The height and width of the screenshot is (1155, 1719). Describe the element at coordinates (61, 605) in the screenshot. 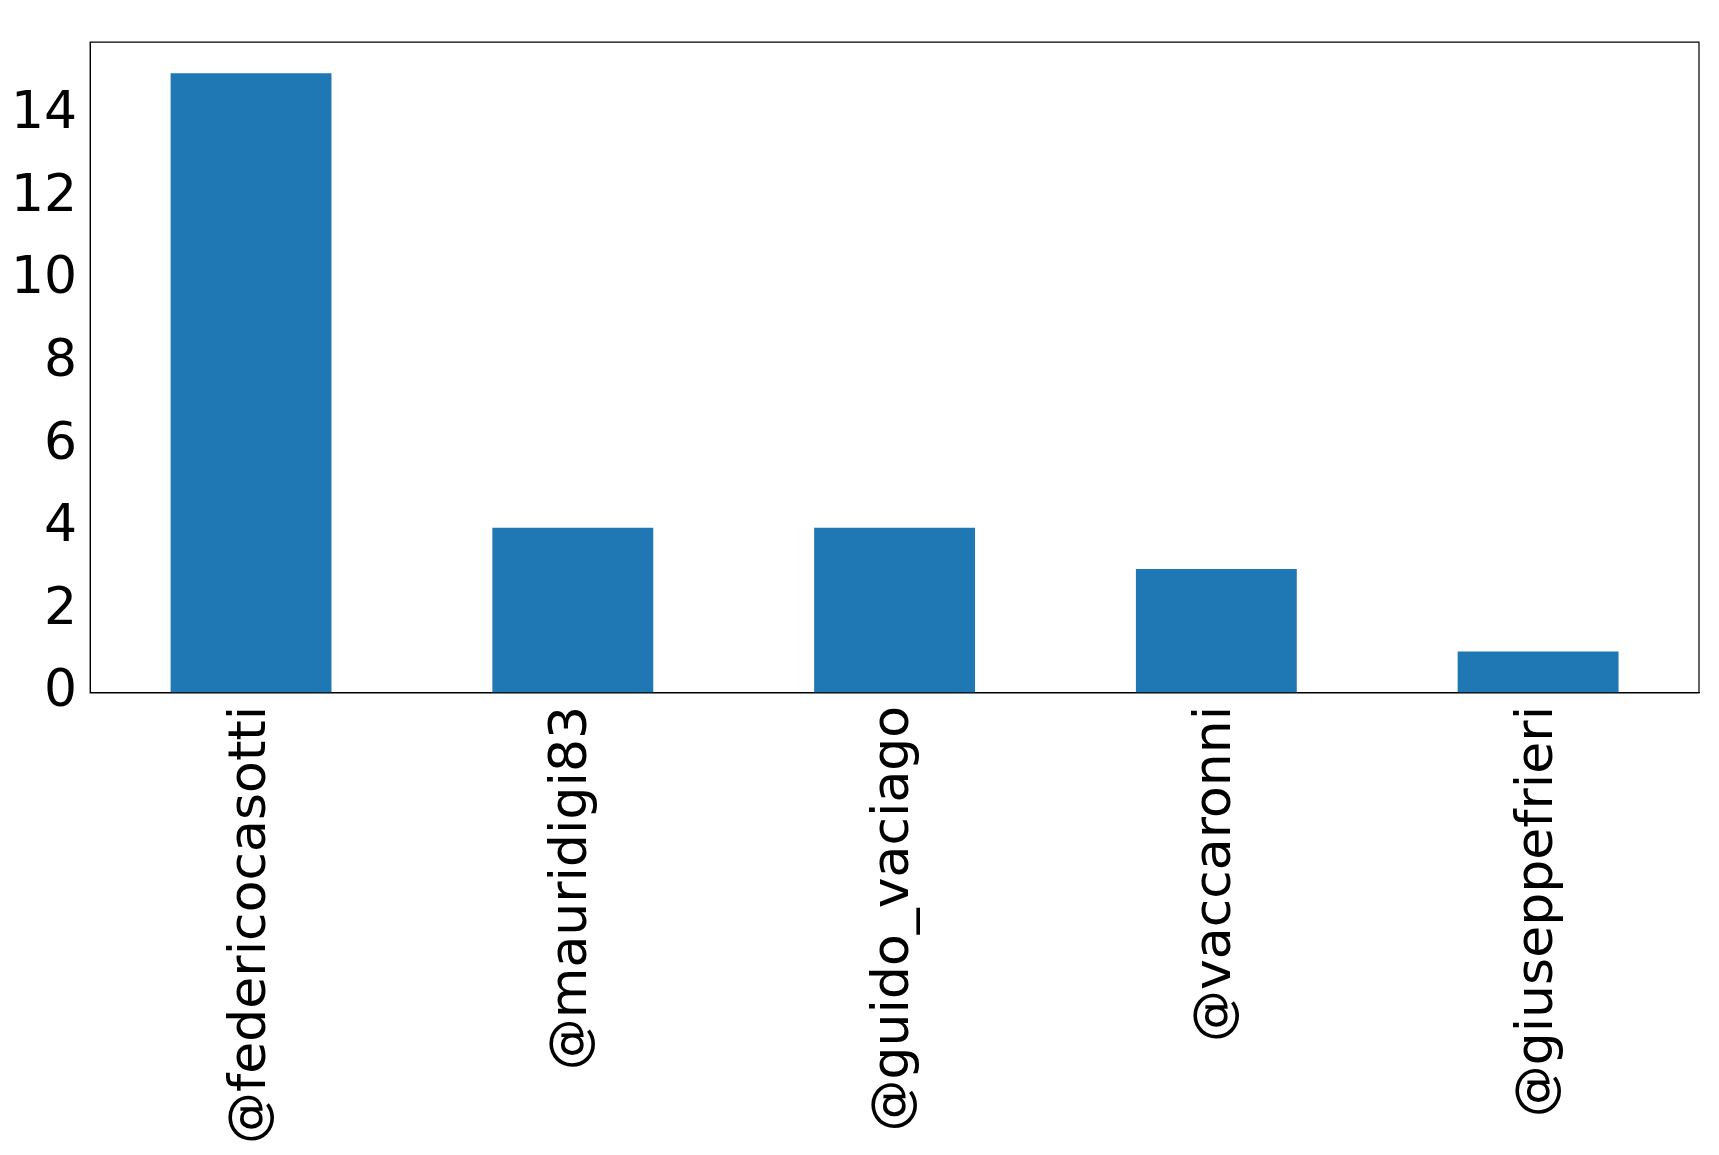

I see `y-tick-label: 2` at that location.